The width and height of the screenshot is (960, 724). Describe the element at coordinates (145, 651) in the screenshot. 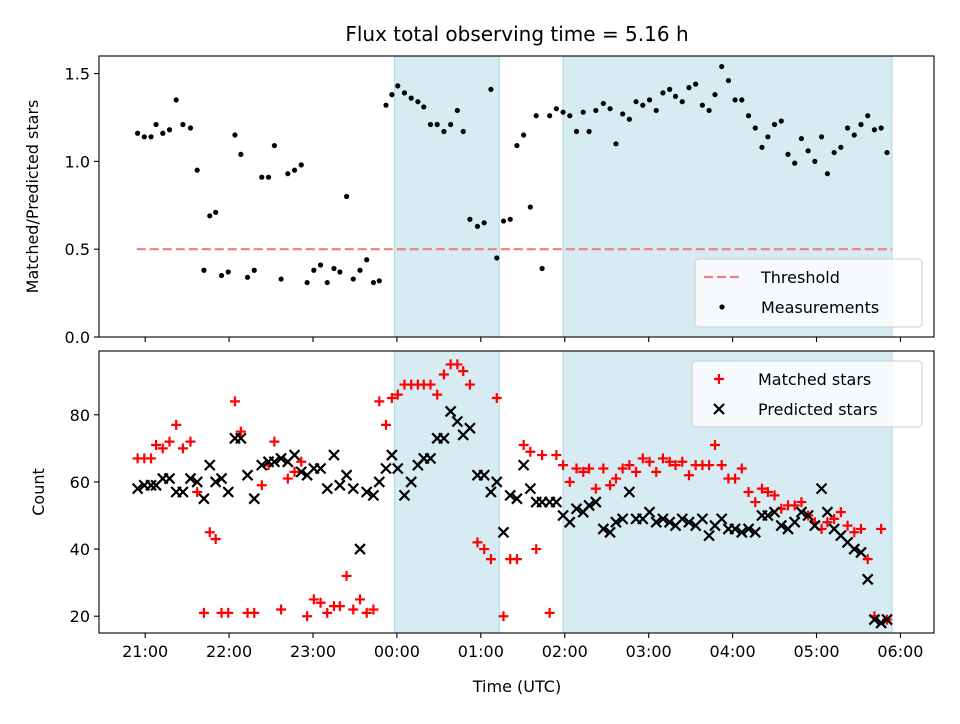

I see `x-tick-label: 21:00` at that location.